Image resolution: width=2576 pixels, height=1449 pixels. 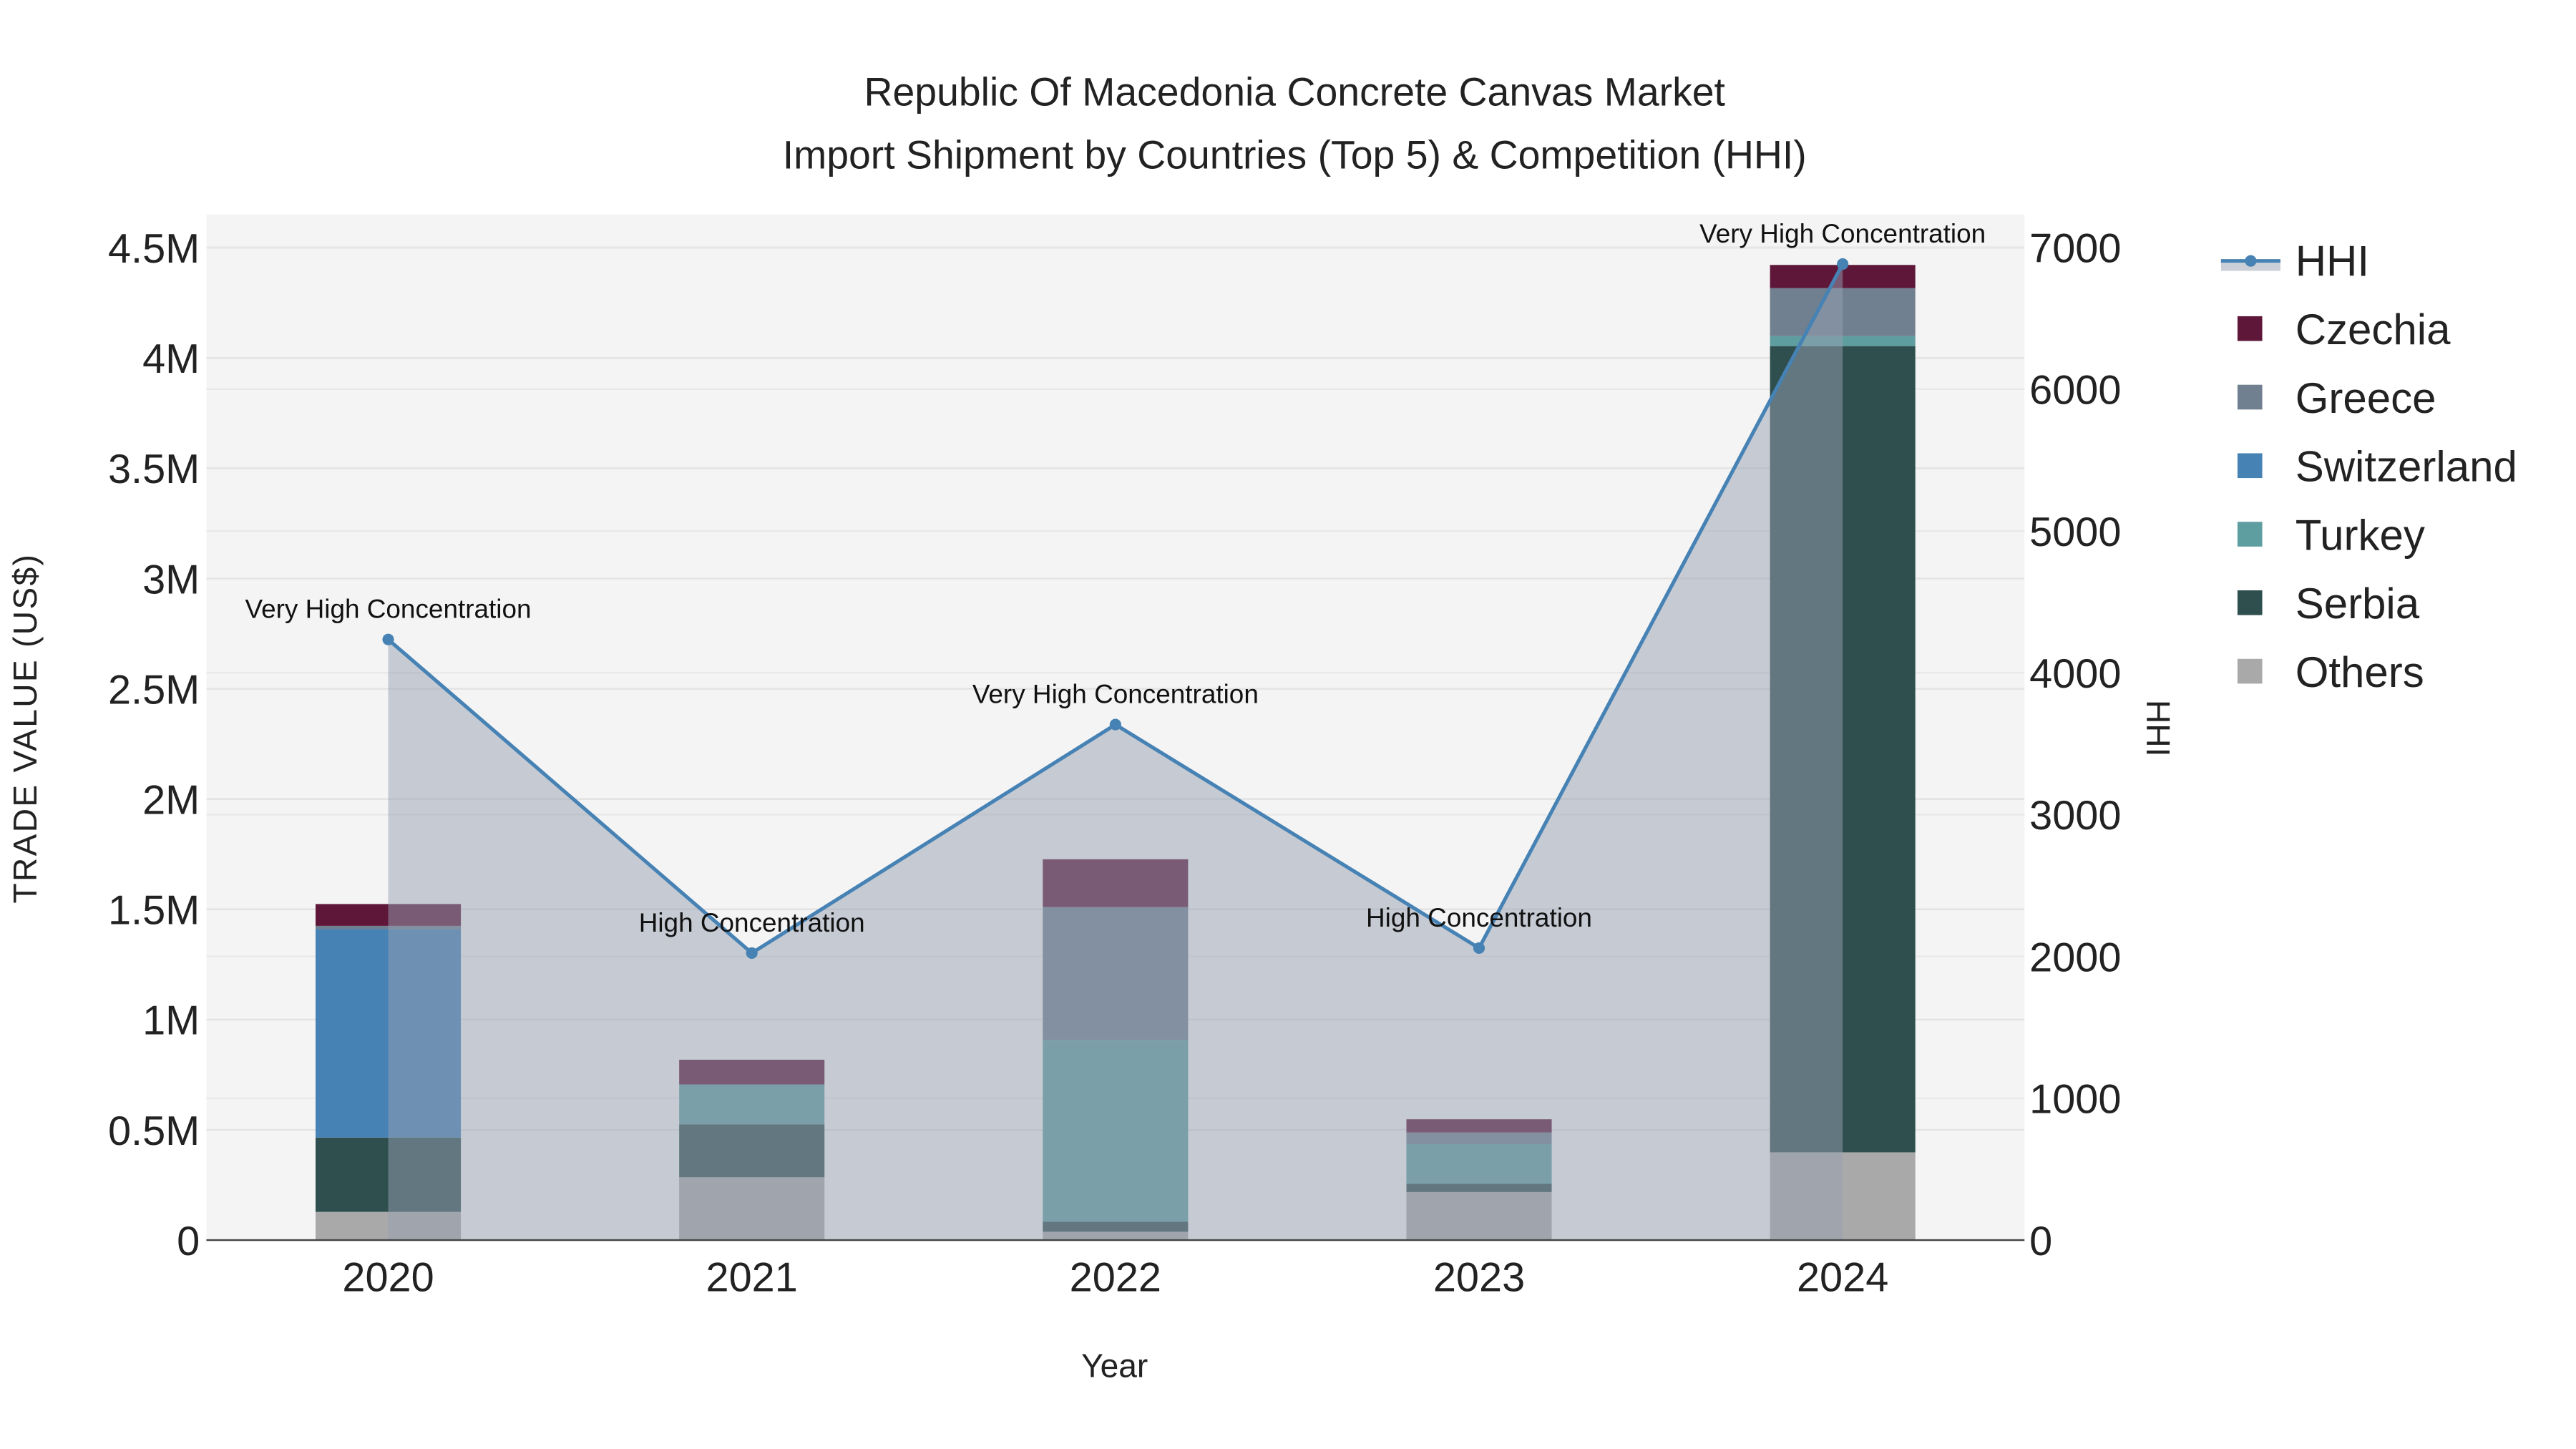 I want to click on legend-label-hhi: HHI, so click(x=2332, y=261).